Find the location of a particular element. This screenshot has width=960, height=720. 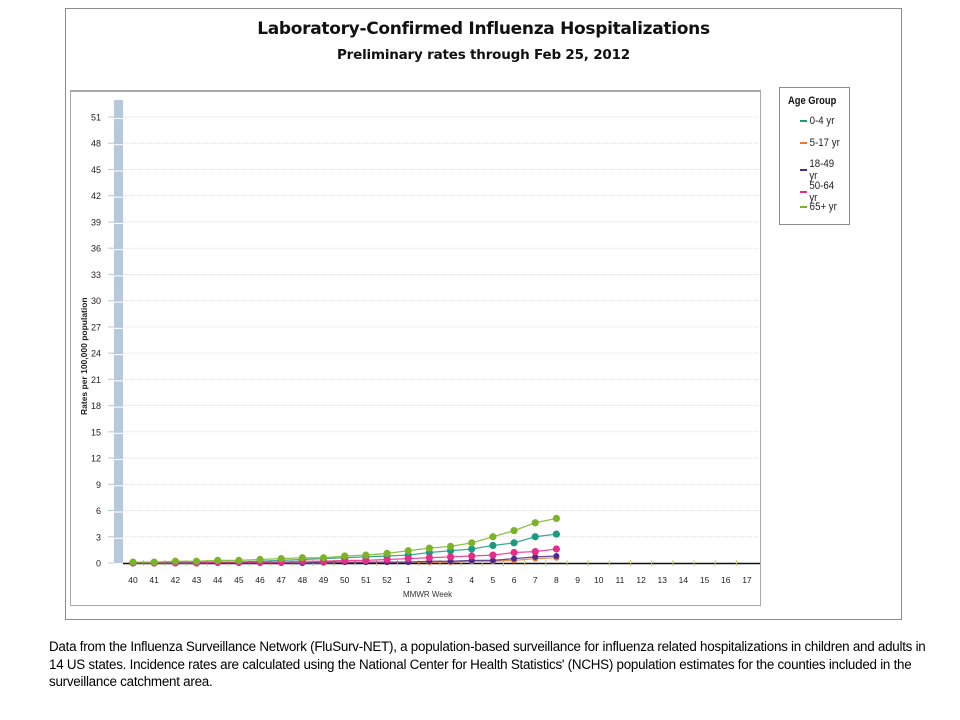

x-tick-label: 48 is located at coordinates (303, 580).